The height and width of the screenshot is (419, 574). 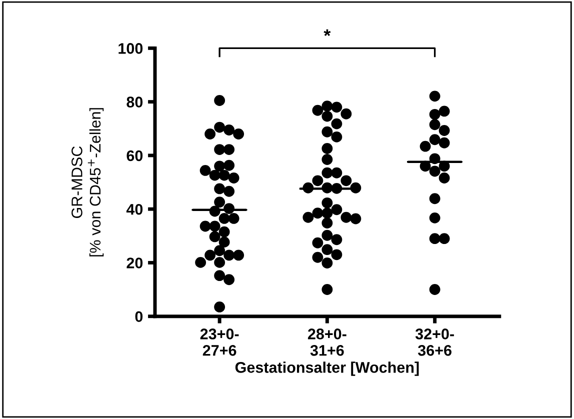 I want to click on y-axis-title: GR-MDSC [% von CD45$^{+}$-Zellen], so click(x=88, y=182).